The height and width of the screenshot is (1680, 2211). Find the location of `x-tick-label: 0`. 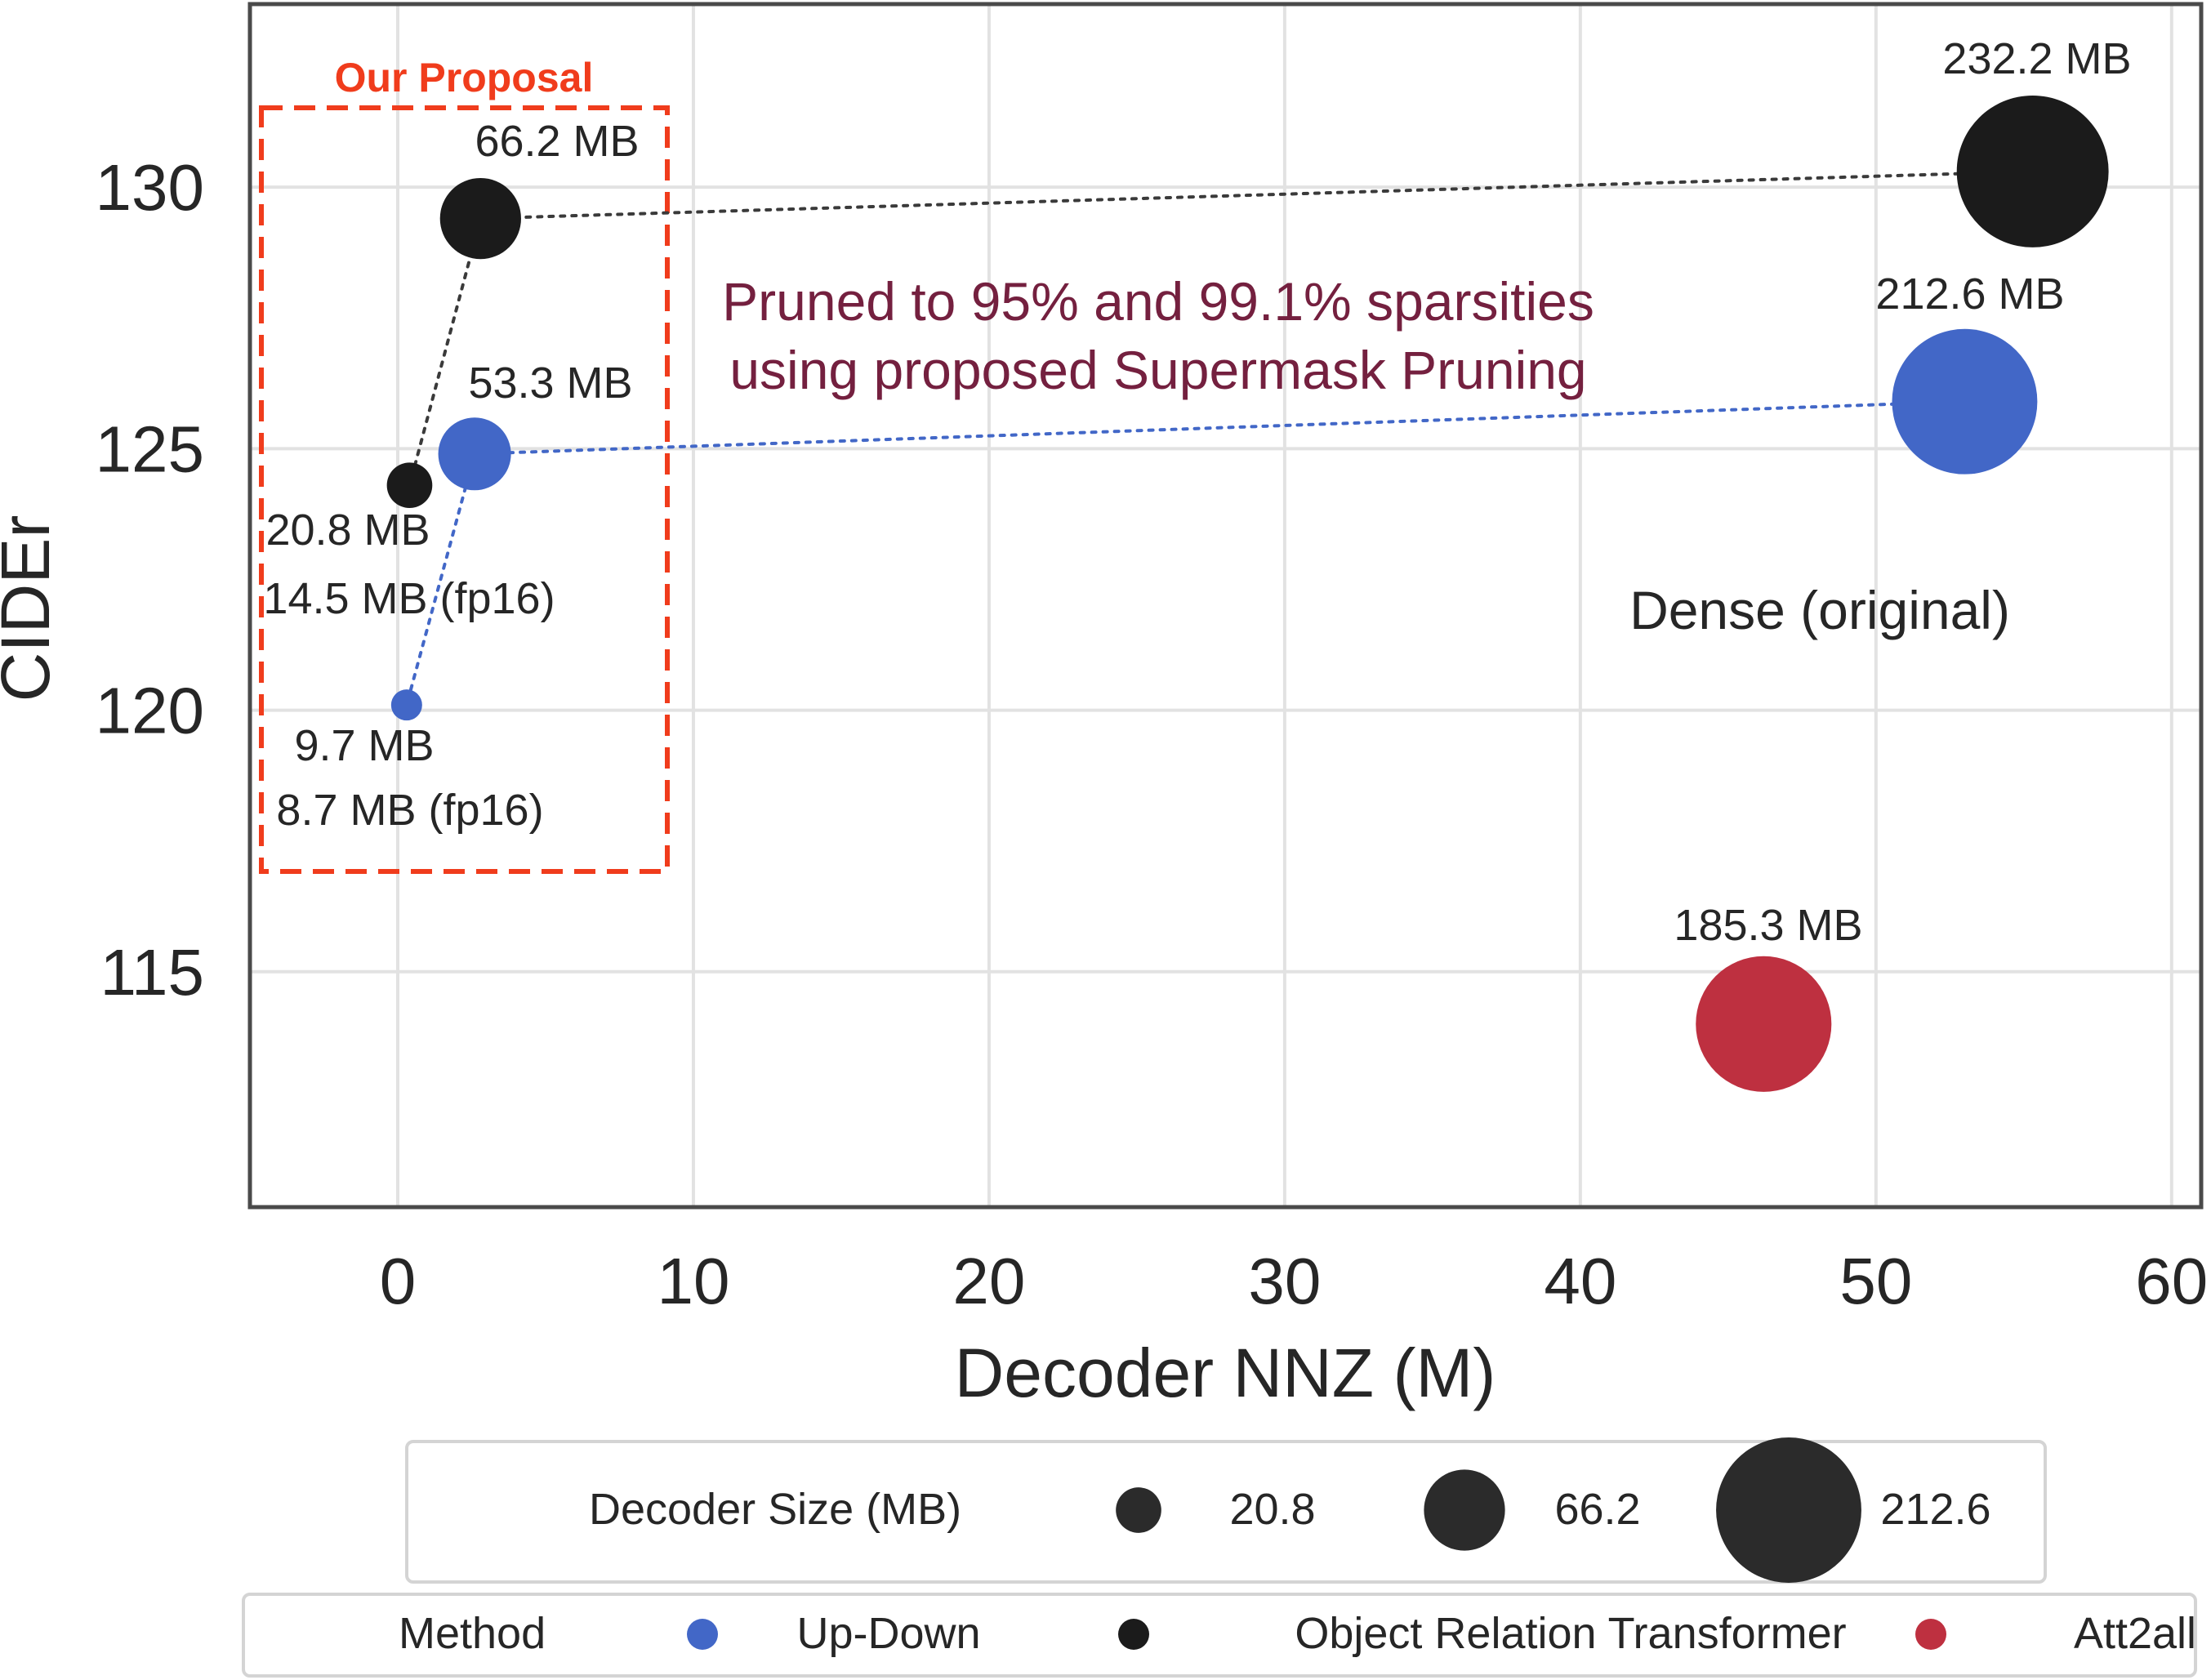

x-tick-label: 0 is located at coordinates (399, 1281).